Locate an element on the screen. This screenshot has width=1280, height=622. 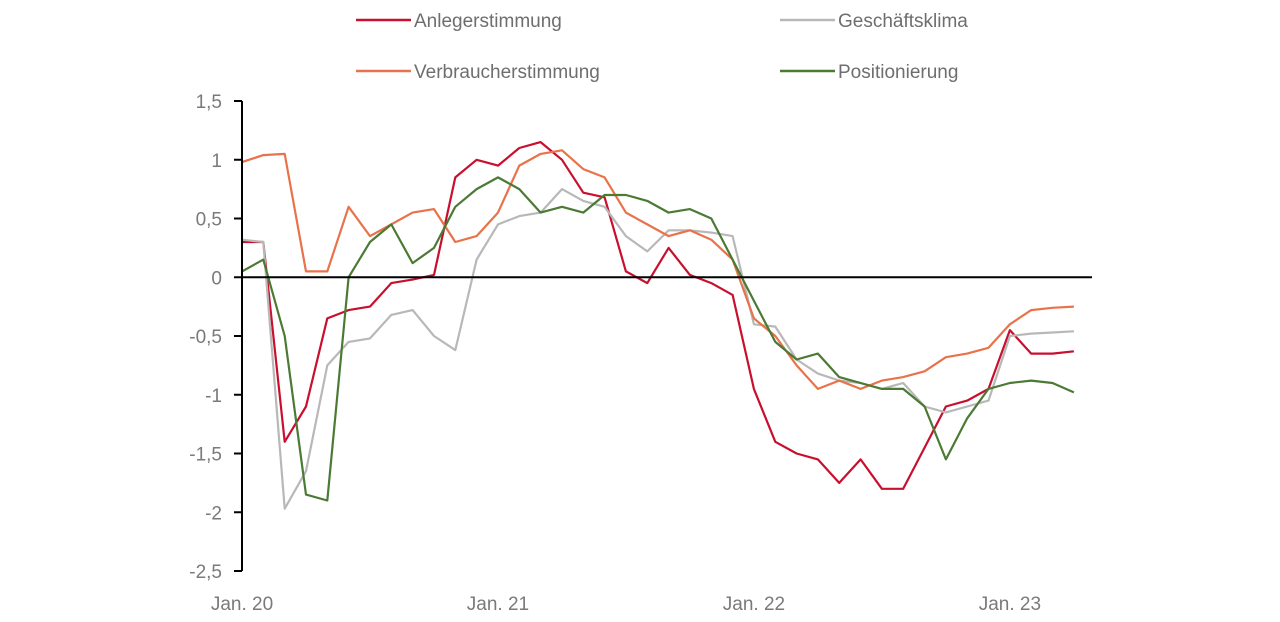
legend-label: Verbraucherstimmung is located at coordinates (507, 72).